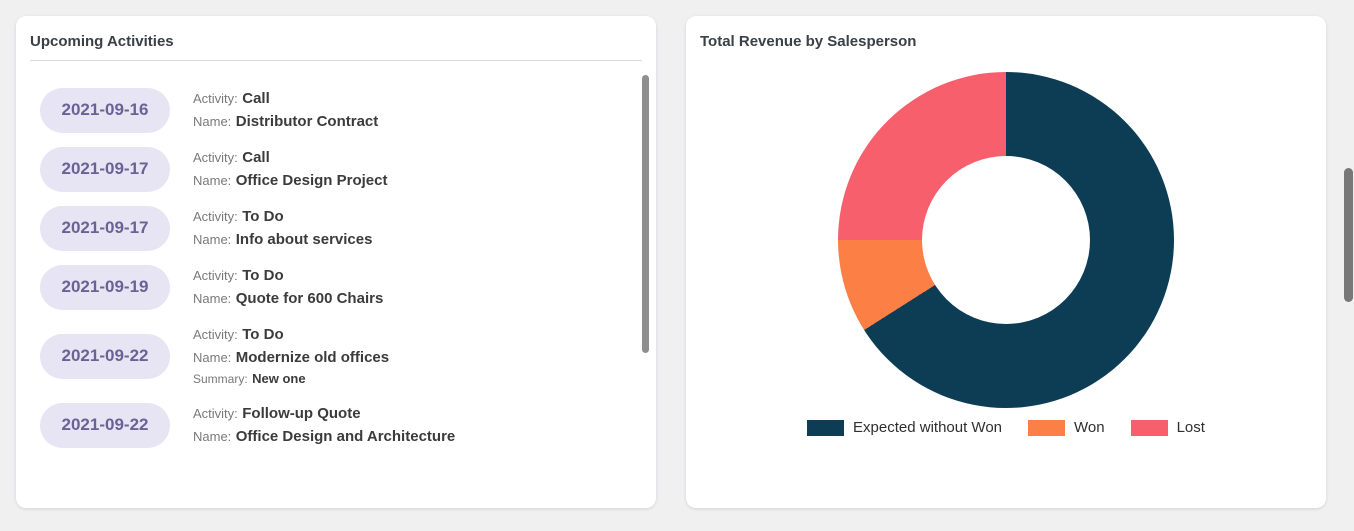 The height and width of the screenshot is (531, 1354). What do you see at coordinates (304, 239) in the screenshot?
I see `activity-name-value: Info about services` at bounding box center [304, 239].